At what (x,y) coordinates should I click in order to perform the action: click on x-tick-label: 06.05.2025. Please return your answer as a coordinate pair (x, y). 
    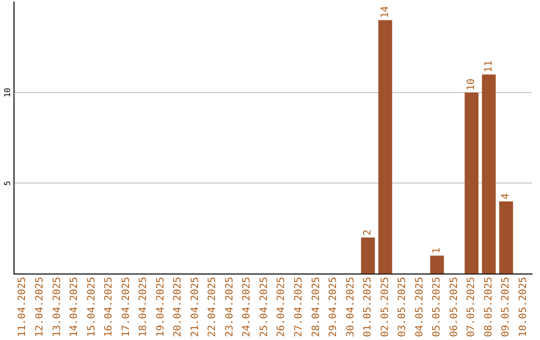
    Looking at the image, I should click on (454, 307).